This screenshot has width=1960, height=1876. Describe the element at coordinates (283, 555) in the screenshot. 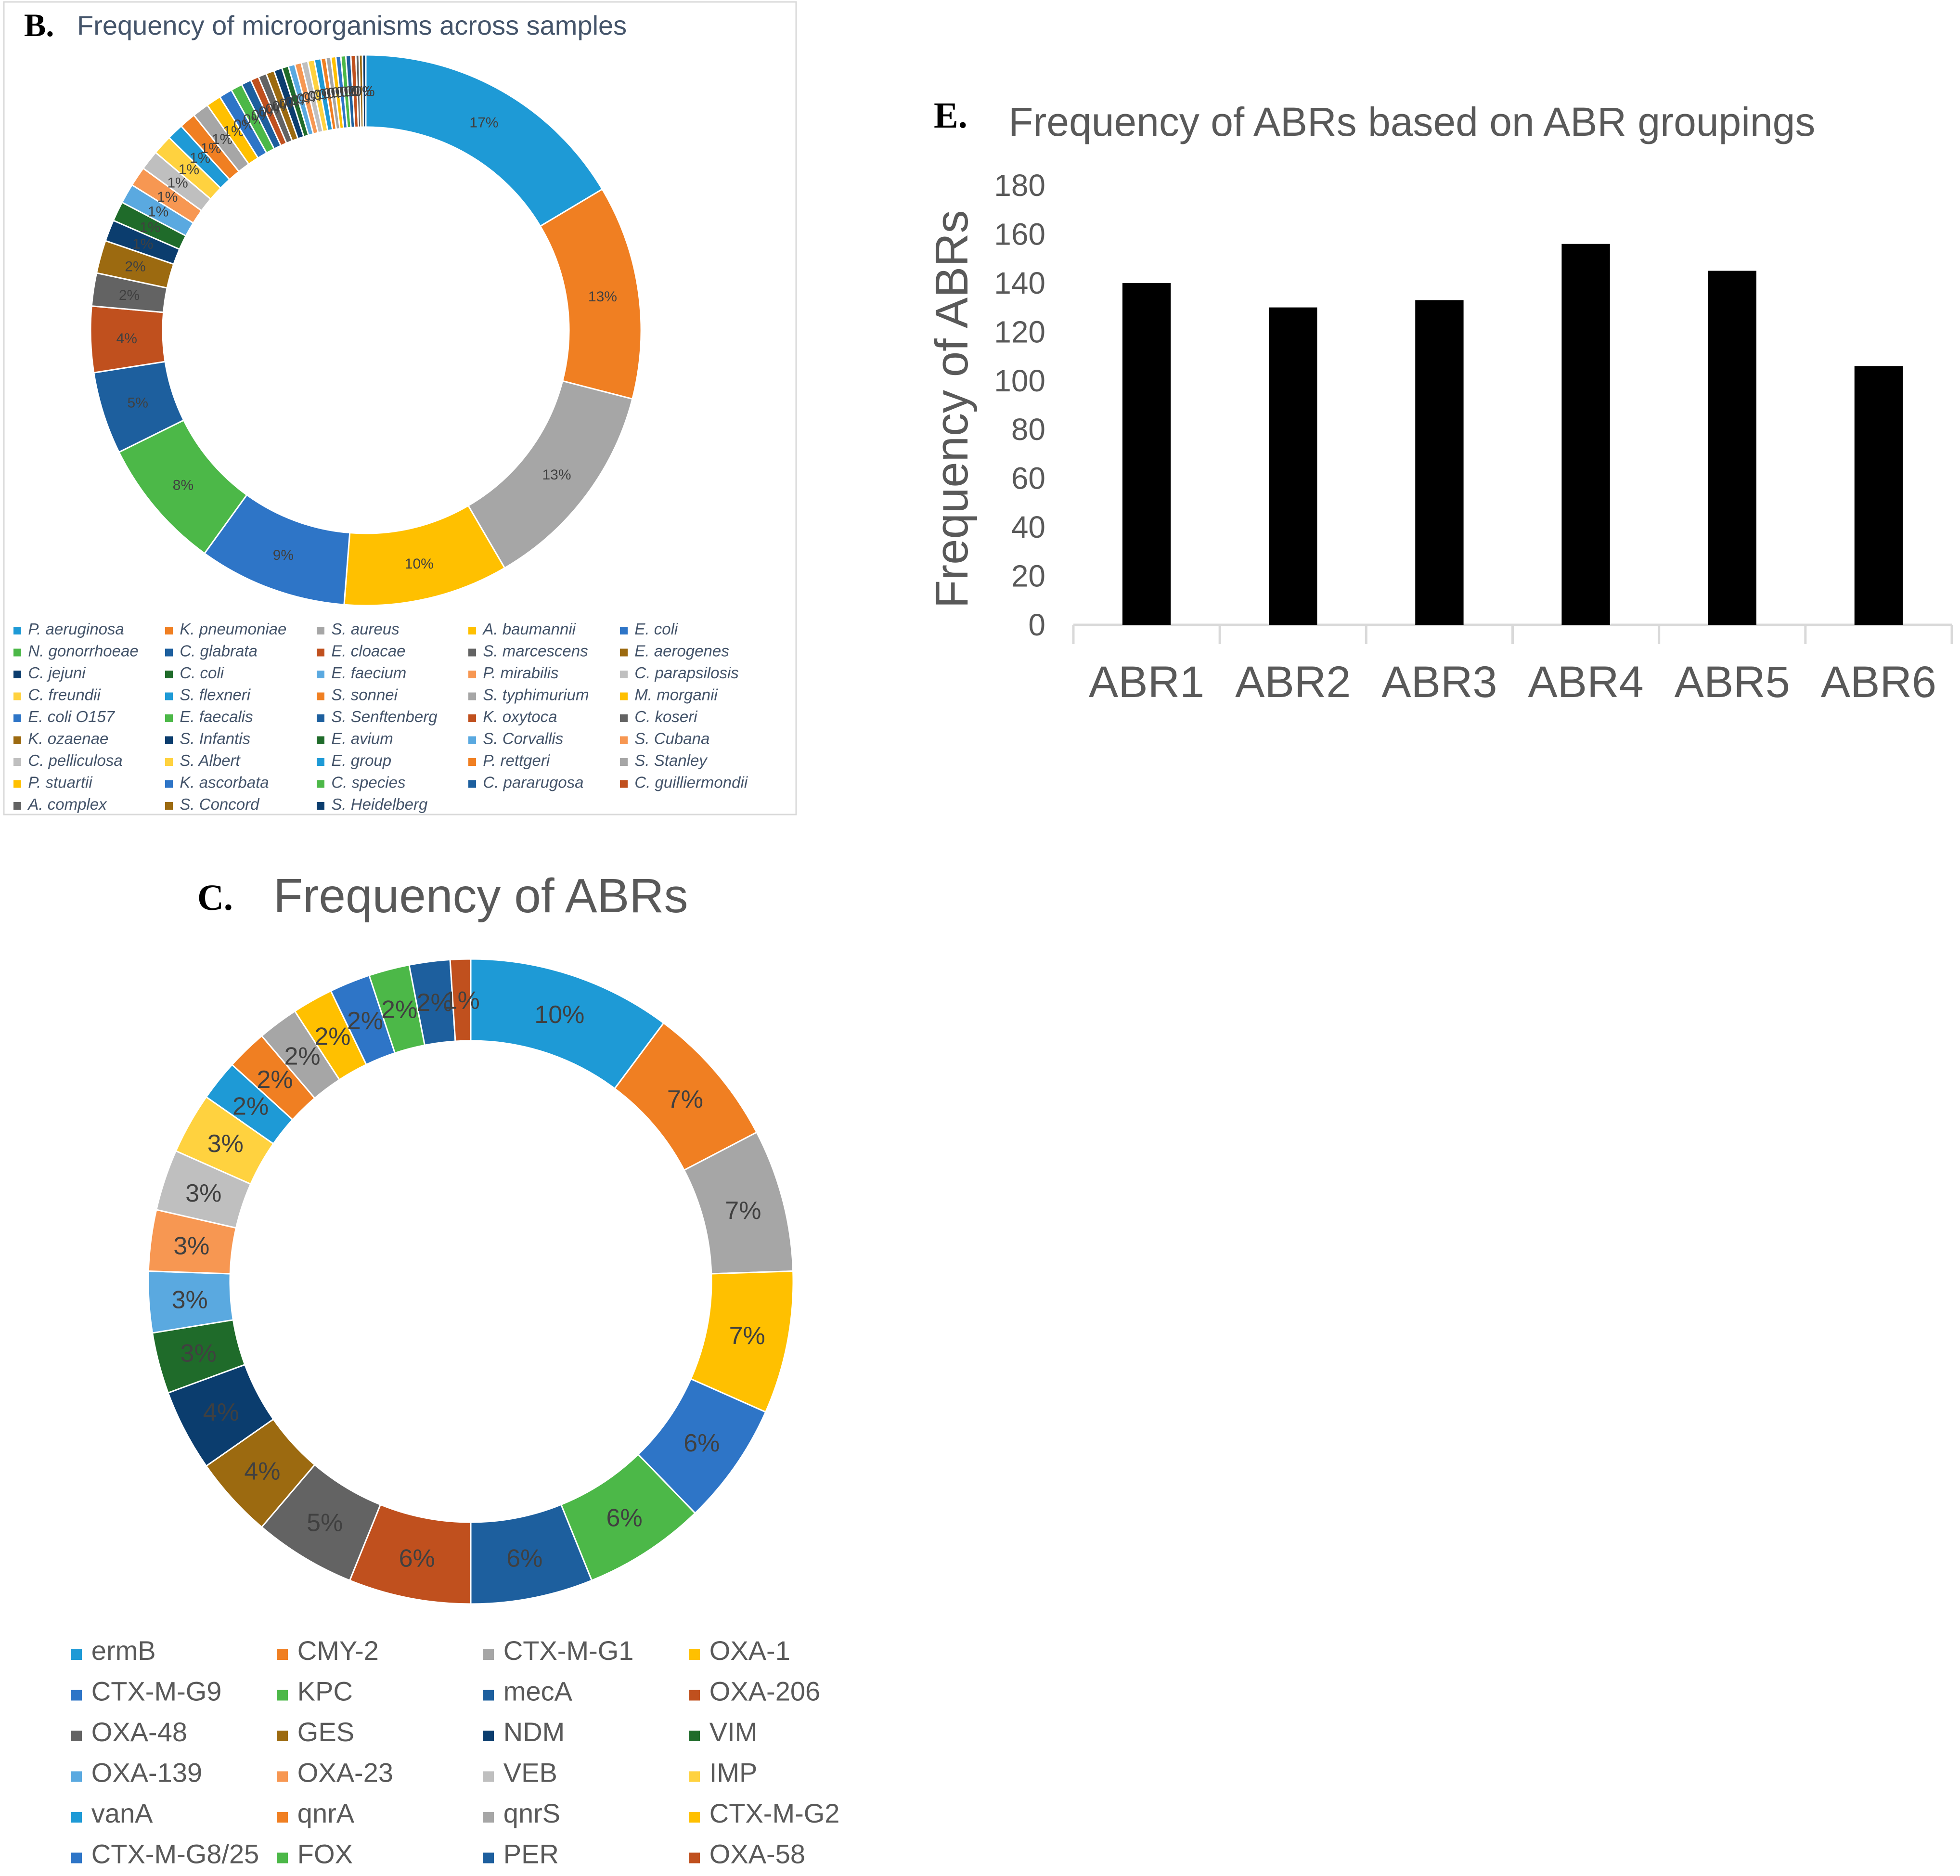

I see `microorganism-slice-label: 9%` at that location.